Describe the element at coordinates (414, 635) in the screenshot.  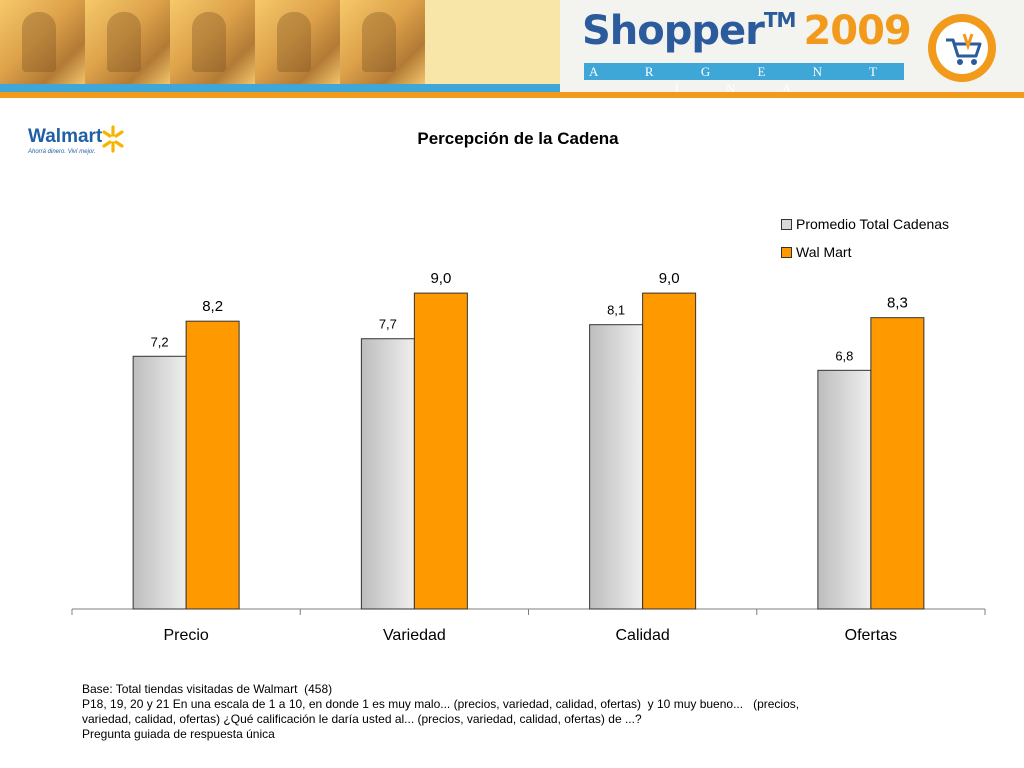
I see `x-tick-label: Variedad` at that location.